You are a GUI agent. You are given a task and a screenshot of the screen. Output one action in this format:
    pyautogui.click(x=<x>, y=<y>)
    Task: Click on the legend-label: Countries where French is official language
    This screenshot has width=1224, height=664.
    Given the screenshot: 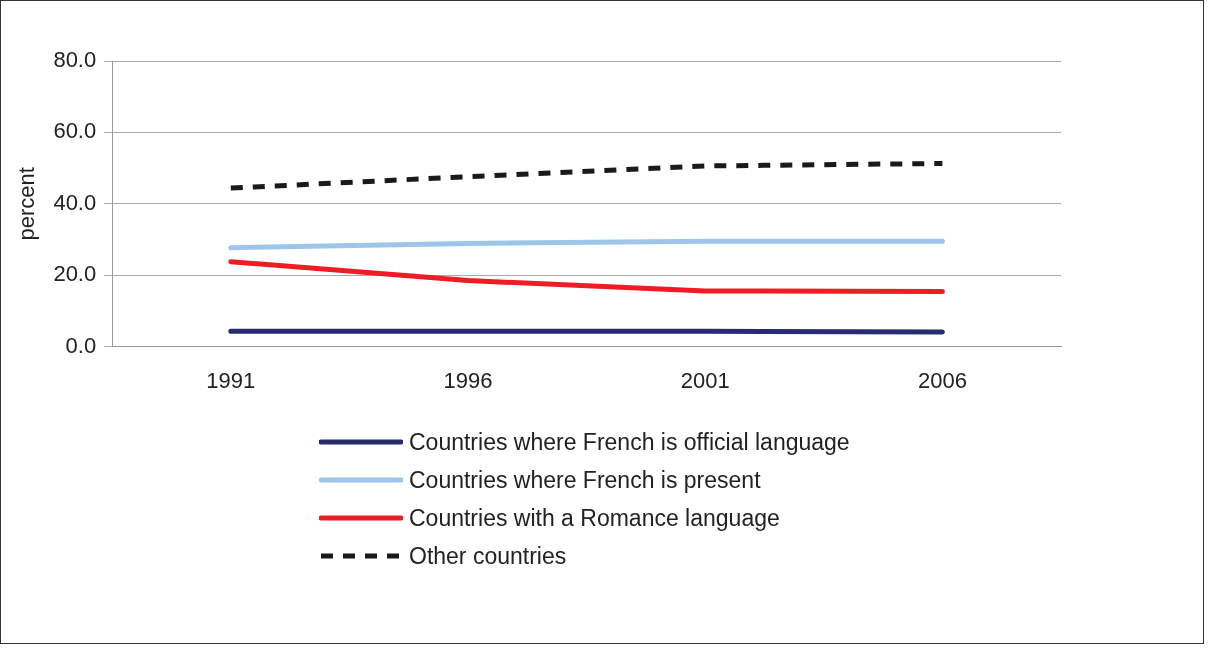 What is the action you would take?
    pyautogui.click(x=629, y=442)
    